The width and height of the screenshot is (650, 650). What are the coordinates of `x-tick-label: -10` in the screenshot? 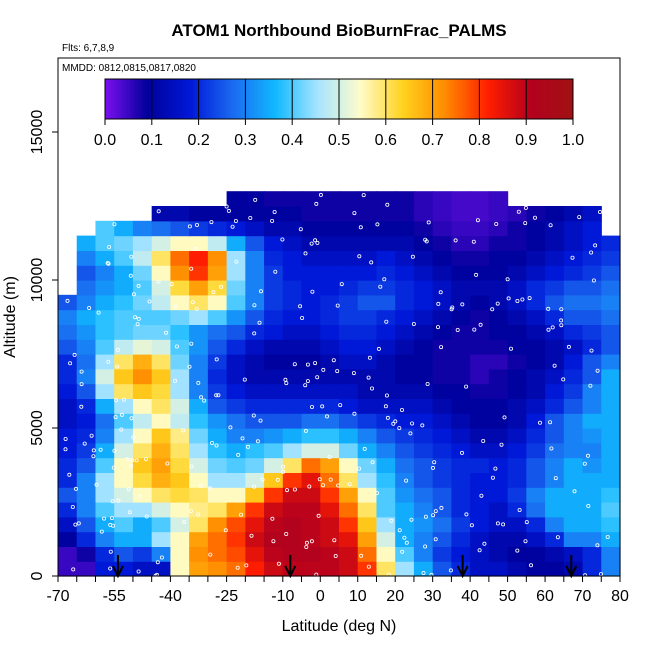 It's located at (282, 596).